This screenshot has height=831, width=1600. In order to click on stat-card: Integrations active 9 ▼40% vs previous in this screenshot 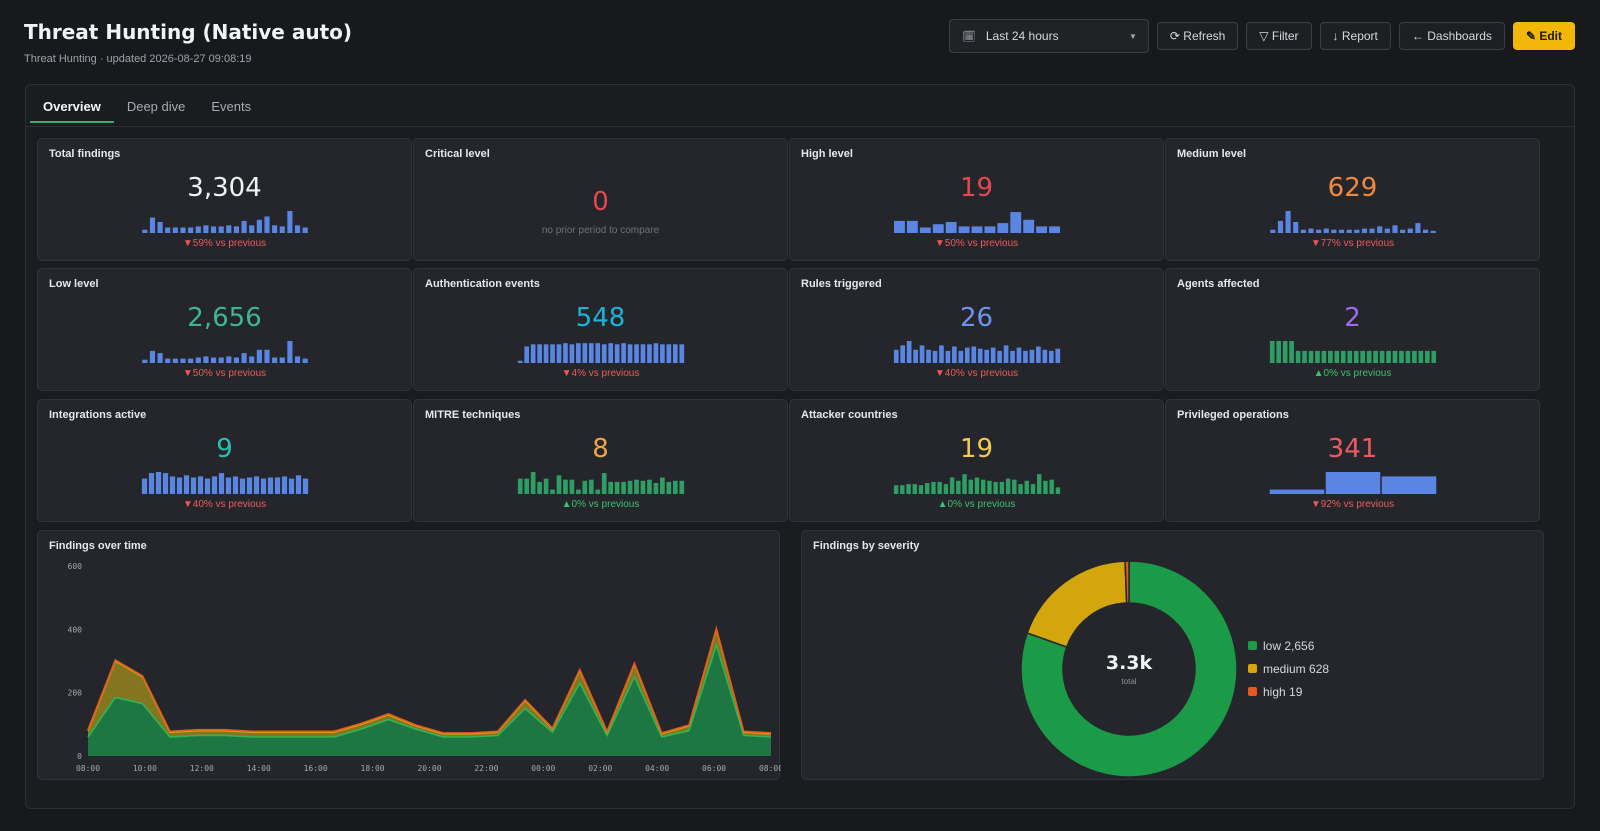, I will do `click(224, 460)`.